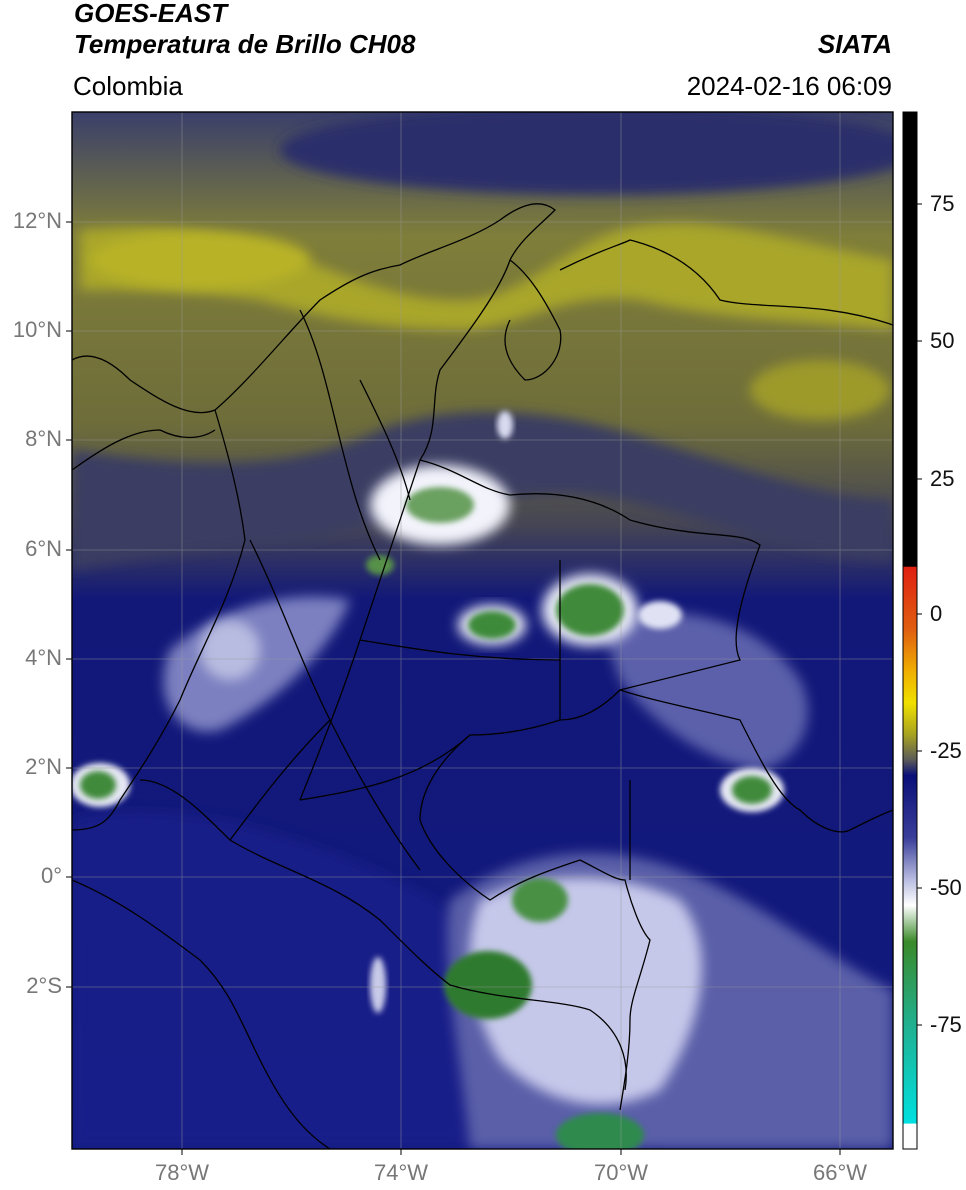 The image size is (966, 1190). Describe the element at coordinates (854, 44) in the screenshot. I see `institution-label: SIATA` at that location.